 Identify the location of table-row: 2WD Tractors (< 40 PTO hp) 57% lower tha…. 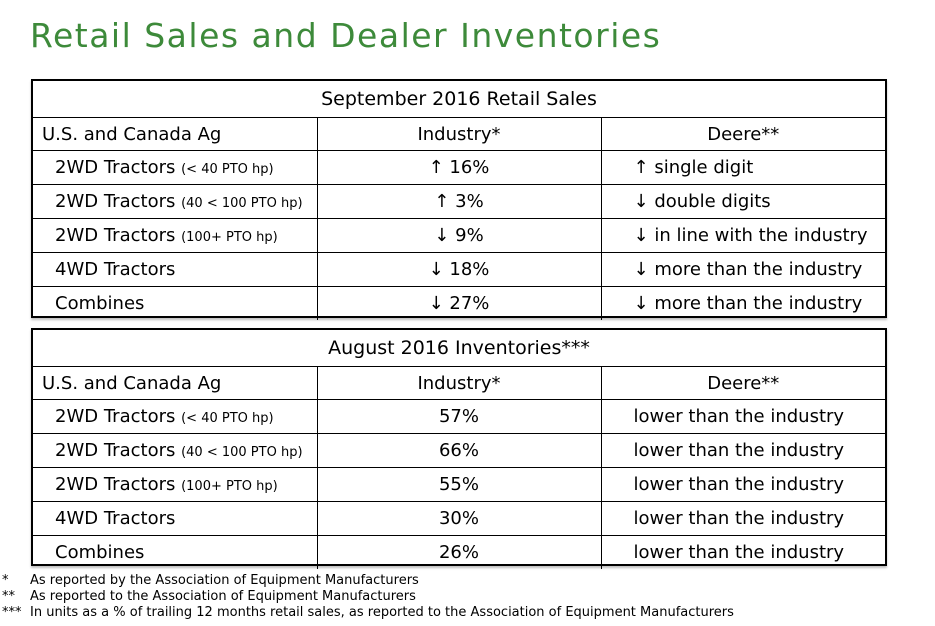
(459, 416).